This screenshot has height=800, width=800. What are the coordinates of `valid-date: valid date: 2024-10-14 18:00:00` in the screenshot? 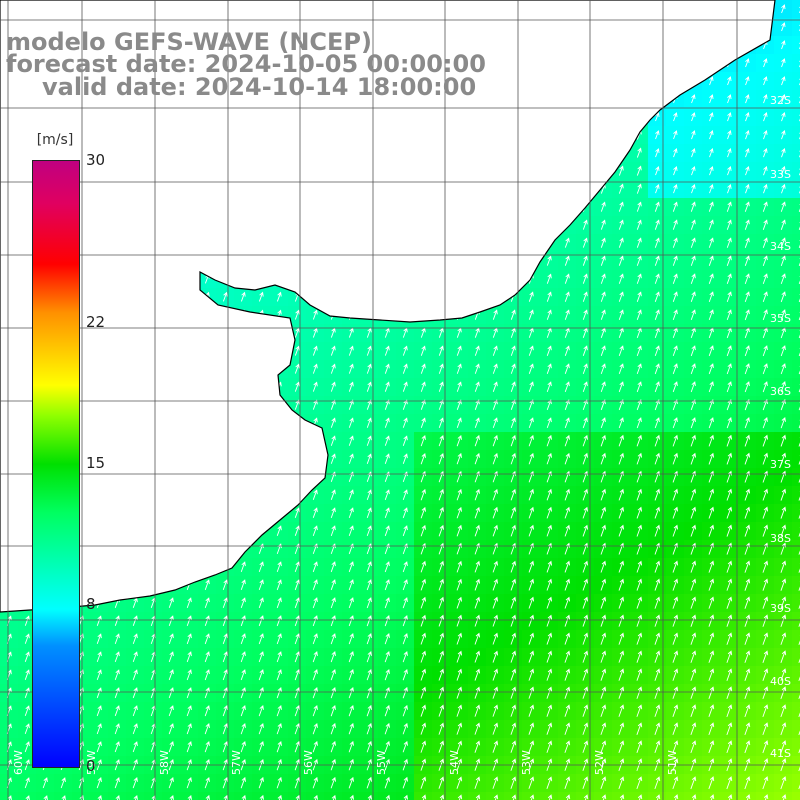 It's located at (259, 87).